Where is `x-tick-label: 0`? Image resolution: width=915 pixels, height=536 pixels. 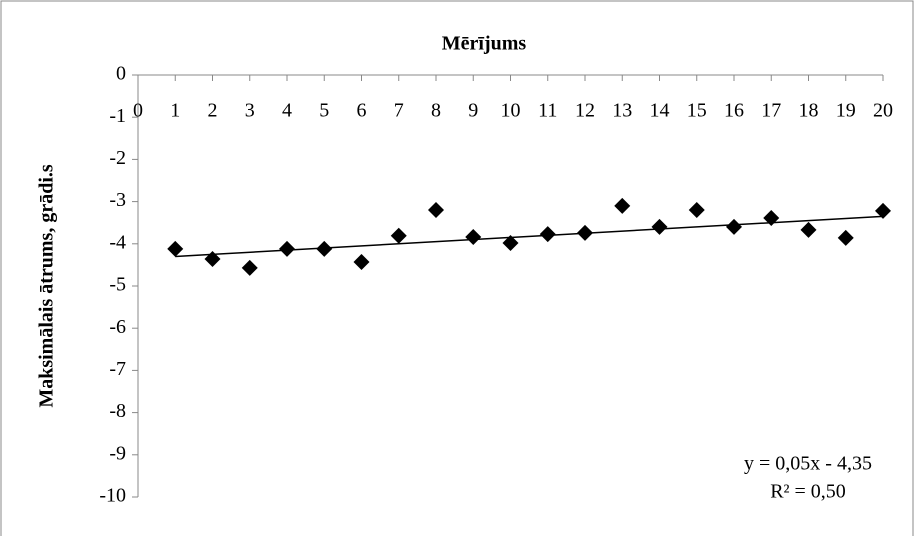
x-tick-label: 0 is located at coordinates (138, 111).